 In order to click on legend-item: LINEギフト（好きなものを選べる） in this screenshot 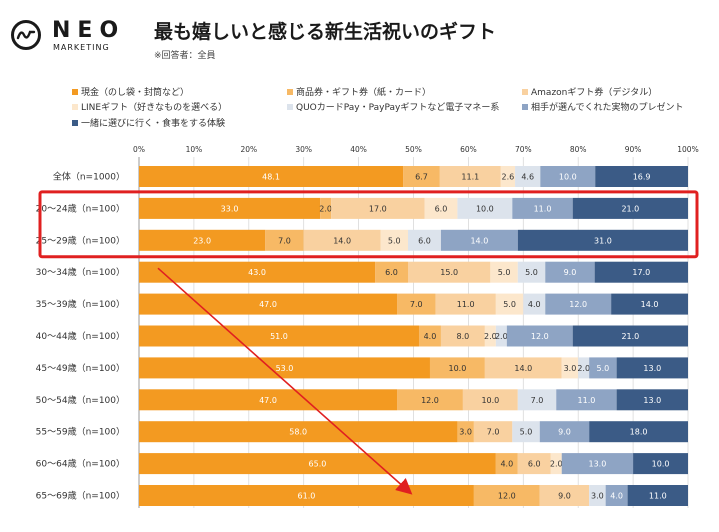, I will do `click(149, 106)`.